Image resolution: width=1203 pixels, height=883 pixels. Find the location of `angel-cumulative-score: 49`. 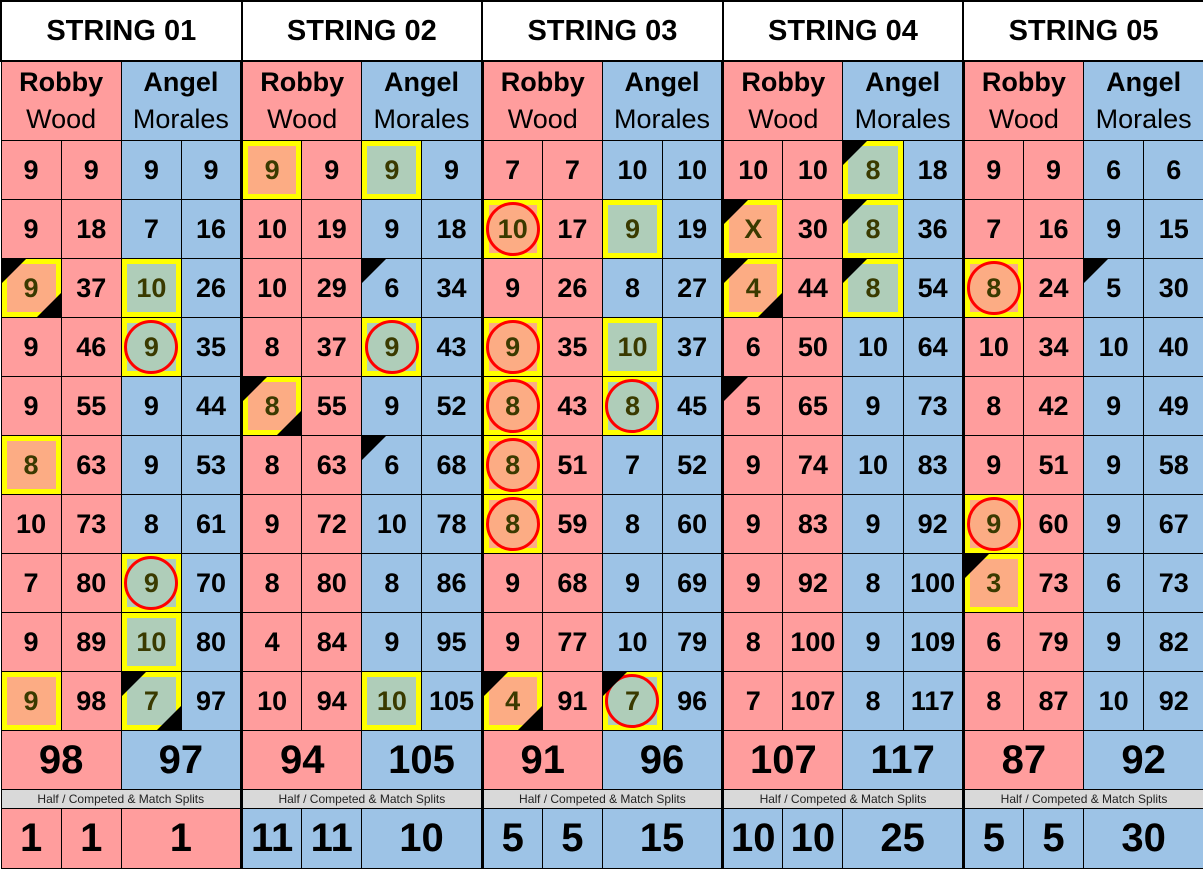

angel-cumulative-score: 49 is located at coordinates (1173, 406).